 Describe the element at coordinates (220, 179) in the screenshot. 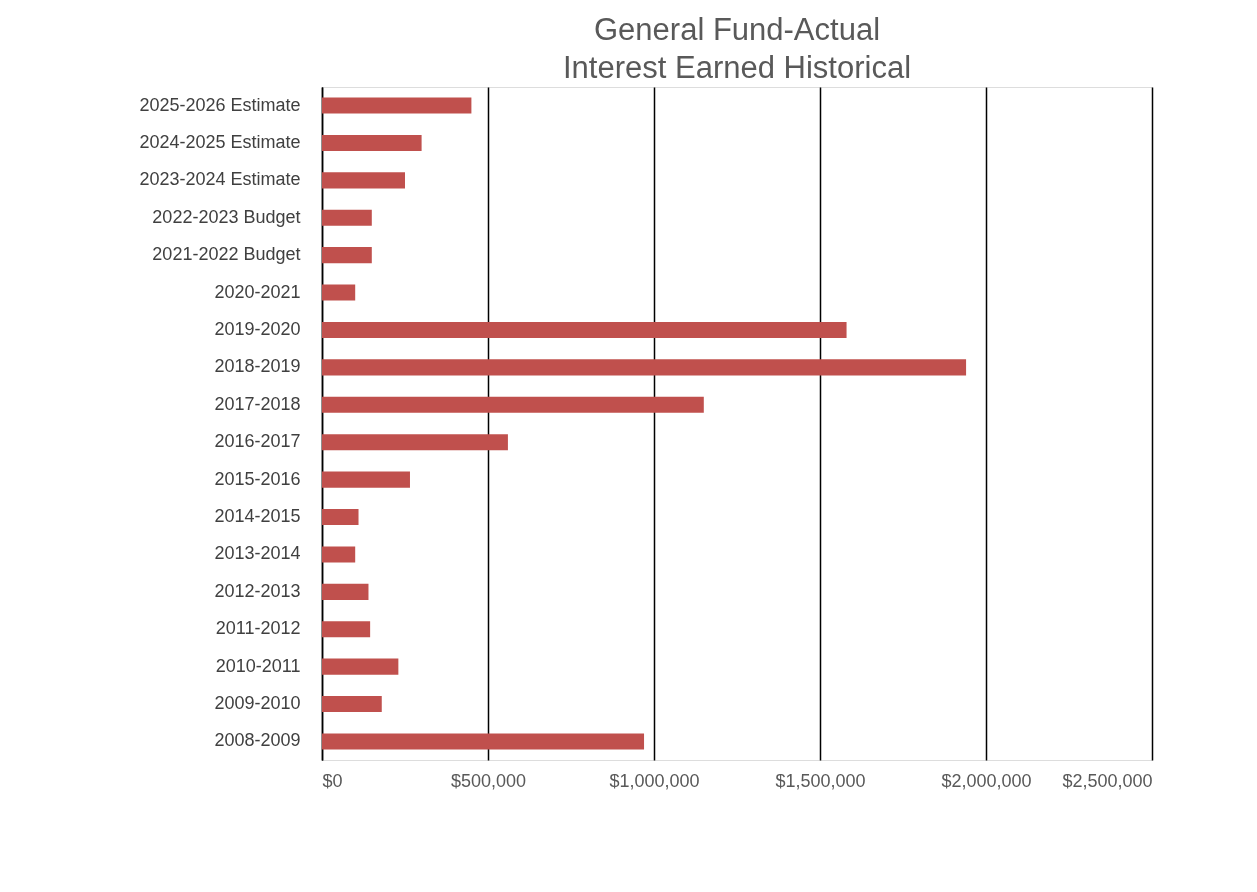

I see `y-tick-label: 2023-2024 Estimate` at that location.